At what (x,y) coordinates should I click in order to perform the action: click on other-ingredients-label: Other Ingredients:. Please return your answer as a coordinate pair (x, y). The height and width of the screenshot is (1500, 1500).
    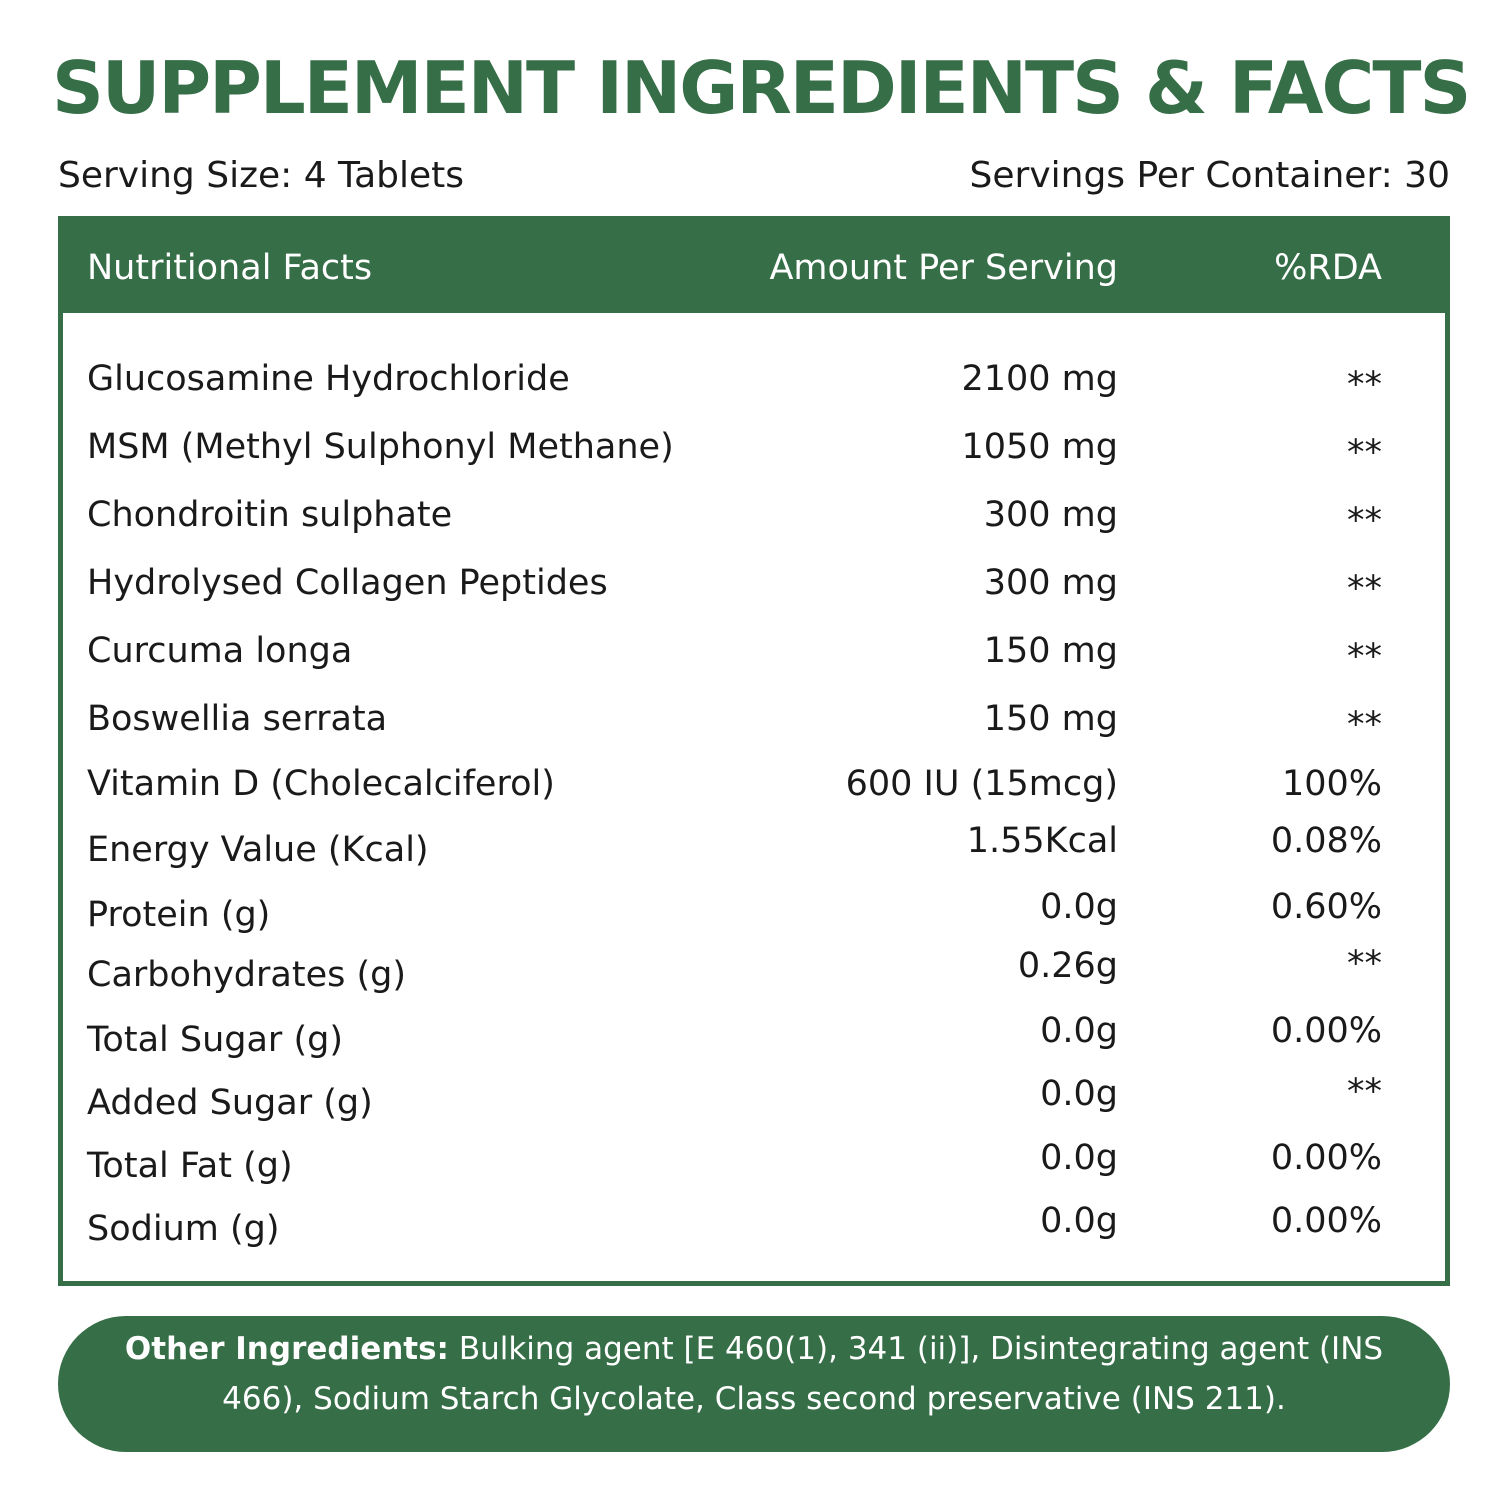
    Looking at the image, I should click on (286, 1349).